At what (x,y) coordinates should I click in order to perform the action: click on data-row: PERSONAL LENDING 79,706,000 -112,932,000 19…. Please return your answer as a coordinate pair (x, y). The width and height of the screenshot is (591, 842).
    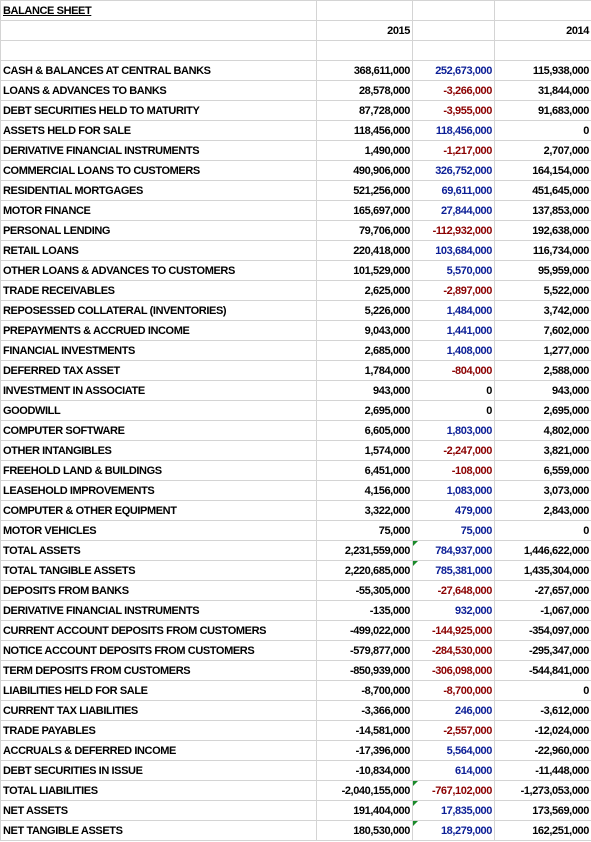
    Looking at the image, I should click on (295, 230).